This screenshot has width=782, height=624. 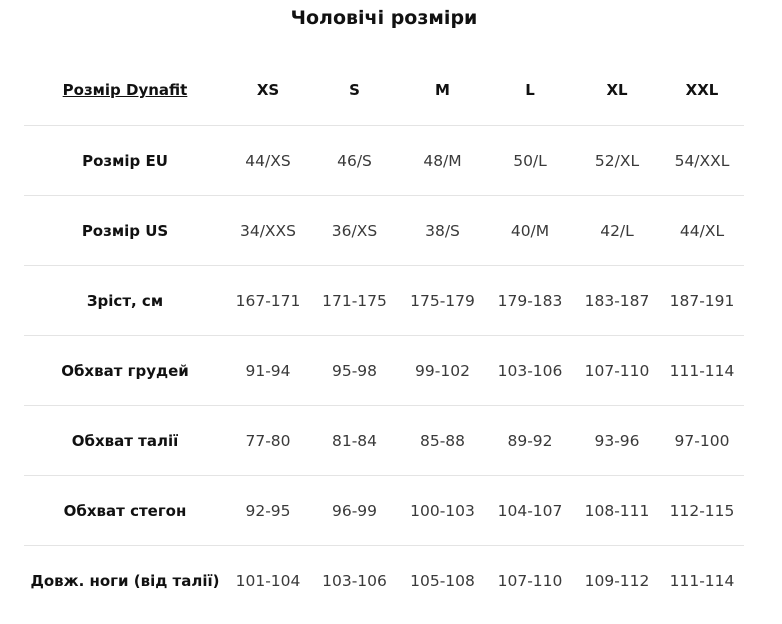 What do you see at coordinates (125, 300) in the screenshot?
I see `row-label: Зріст, см` at bounding box center [125, 300].